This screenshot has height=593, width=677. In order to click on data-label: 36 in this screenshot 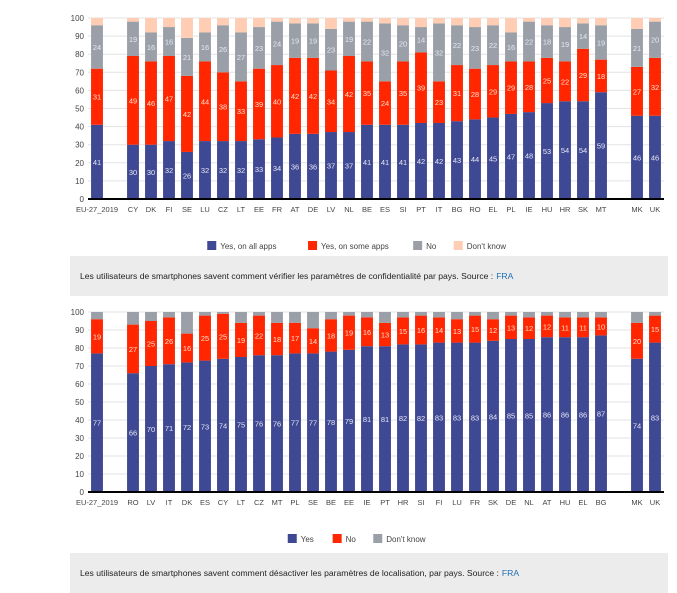, I will do `click(313, 166)`.